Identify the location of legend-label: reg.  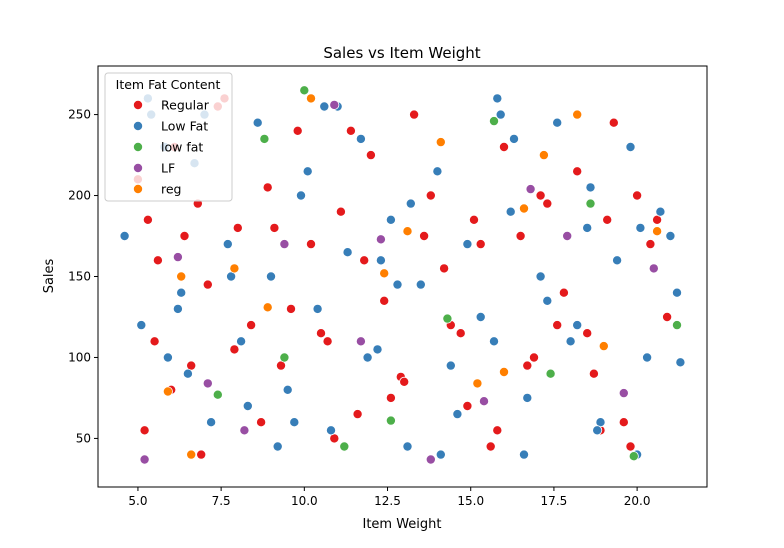
(171, 189).